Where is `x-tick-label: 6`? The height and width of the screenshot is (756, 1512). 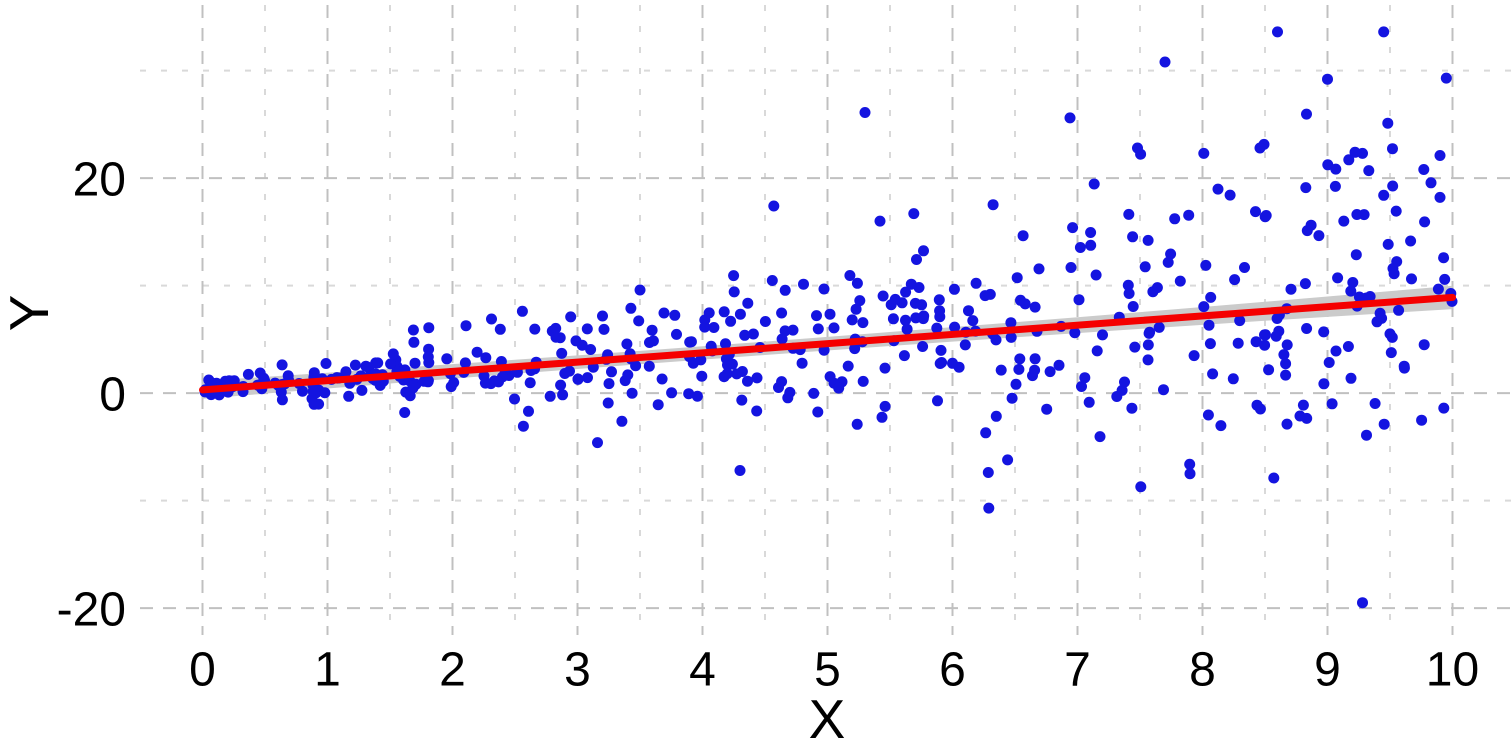
x-tick-label: 6 is located at coordinates (952, 669).